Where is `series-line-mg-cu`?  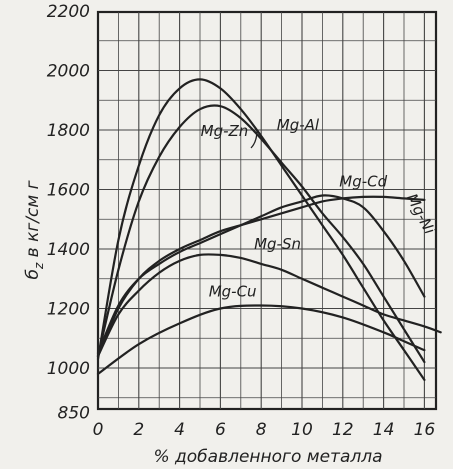 series-line-mg-cu is located at coordinates (261, 339).